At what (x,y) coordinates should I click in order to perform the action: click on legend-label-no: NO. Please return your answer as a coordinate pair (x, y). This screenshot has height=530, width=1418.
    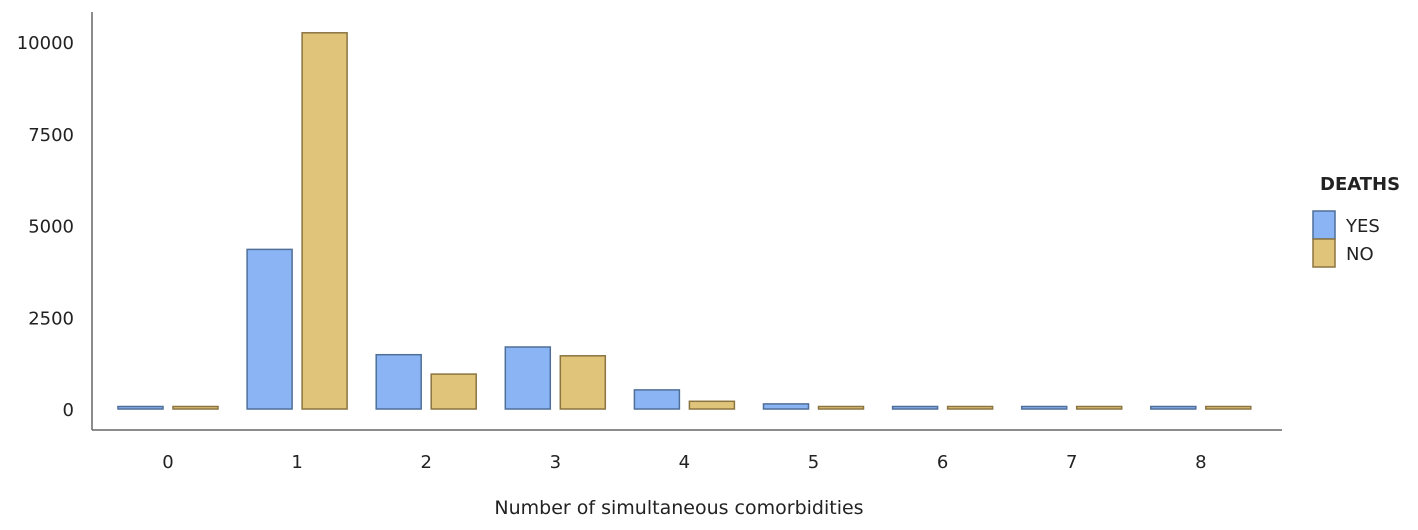
    Looking at the image, I should click on (1360, 254).